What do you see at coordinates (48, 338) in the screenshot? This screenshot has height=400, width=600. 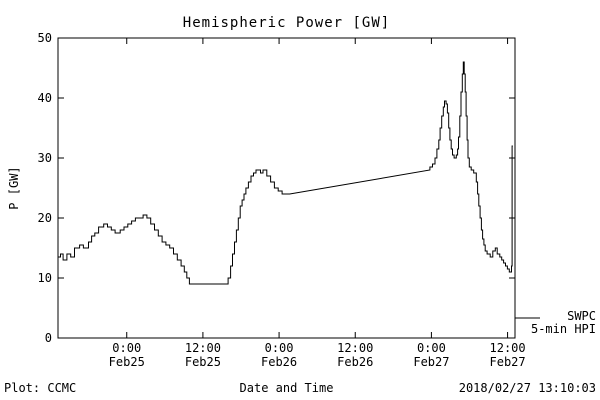 I see `y-tick-label: 0` at bounding box center [48, 338].